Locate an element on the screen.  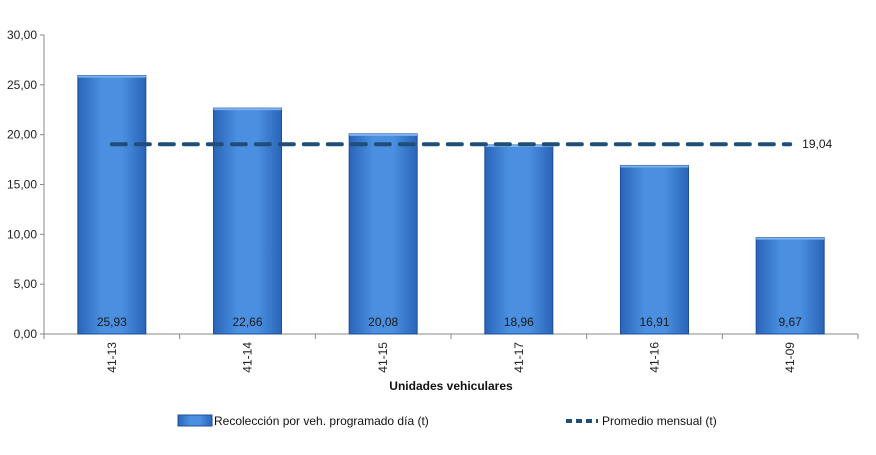
legend-bar-label: Recolección por veh. programado día (t) is located at coordinates (321, 421).